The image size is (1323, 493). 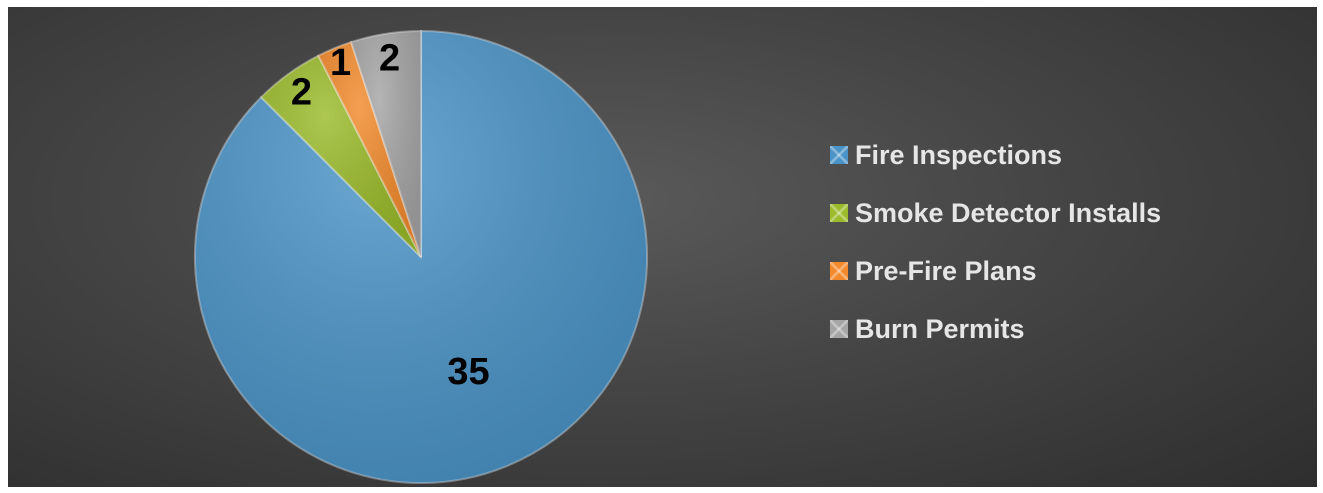 What do you see at coordinates (946, 270) in the screenshot?
I see `legend-label: Pre-Fire Plans` at bounding box center [946, 270].